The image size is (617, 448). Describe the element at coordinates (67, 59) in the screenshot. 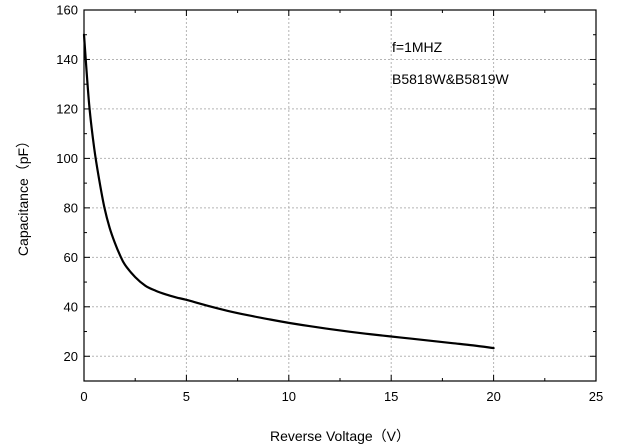

I see `y-tick-label: 140` at that location.